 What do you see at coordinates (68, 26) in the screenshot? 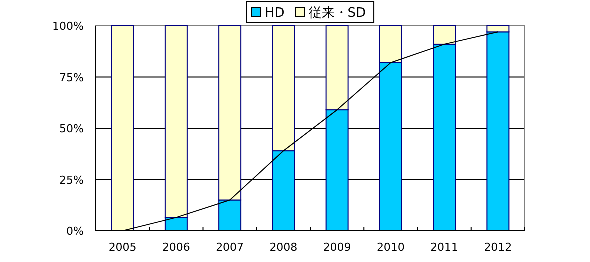
I see `y-tick-label: 100%` at bounding box center [68, 26].